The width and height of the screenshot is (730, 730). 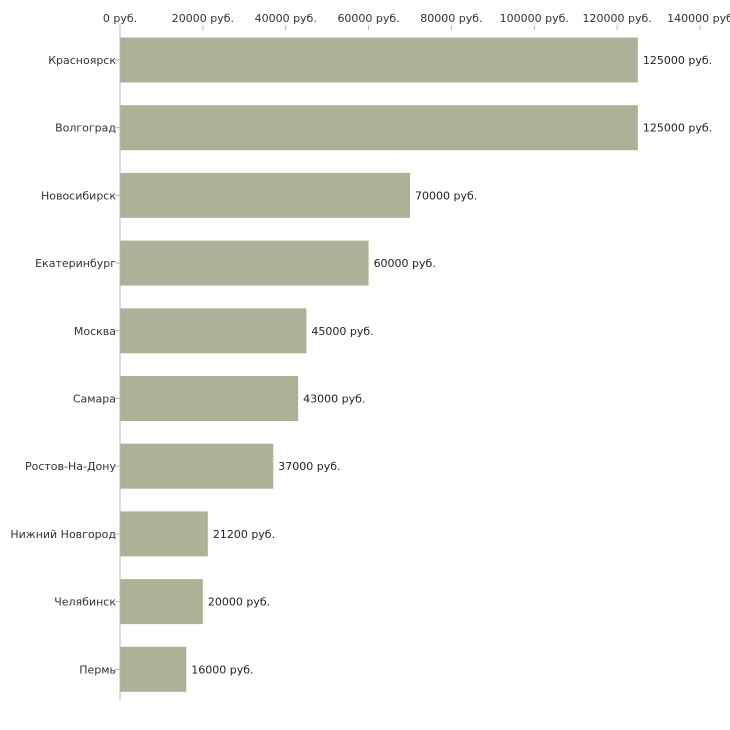 I want to click on x-tick-label: 40000 руб., so click(x=286, y=18).